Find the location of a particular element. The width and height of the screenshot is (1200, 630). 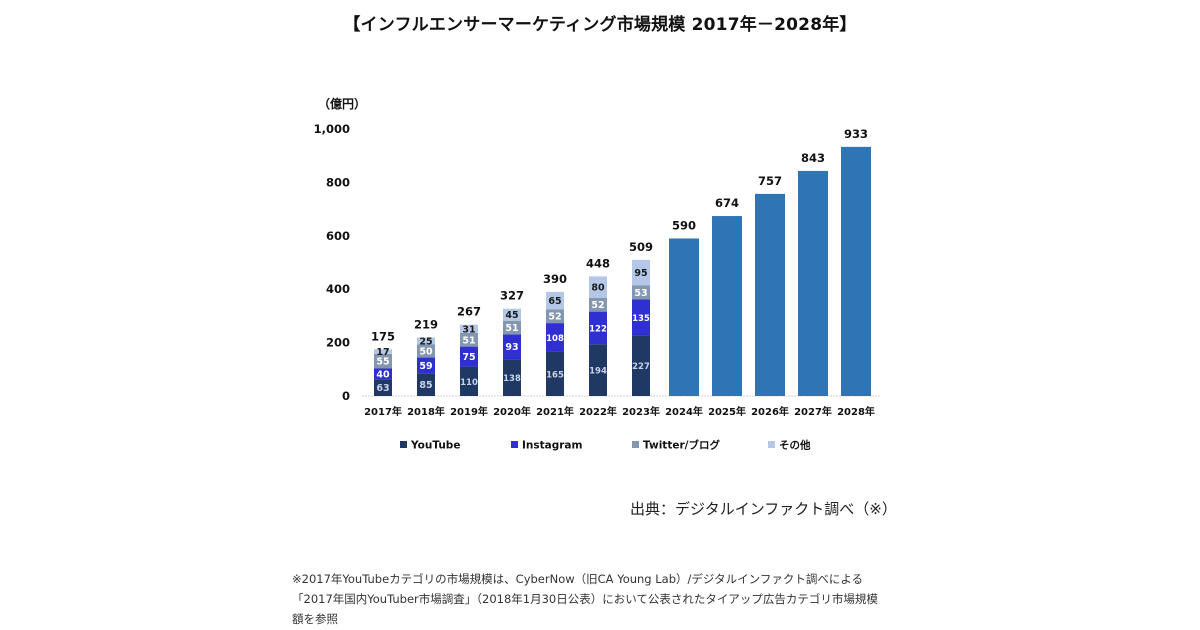

x-tick-label: 2023年 is located at coordinates (641, 411).